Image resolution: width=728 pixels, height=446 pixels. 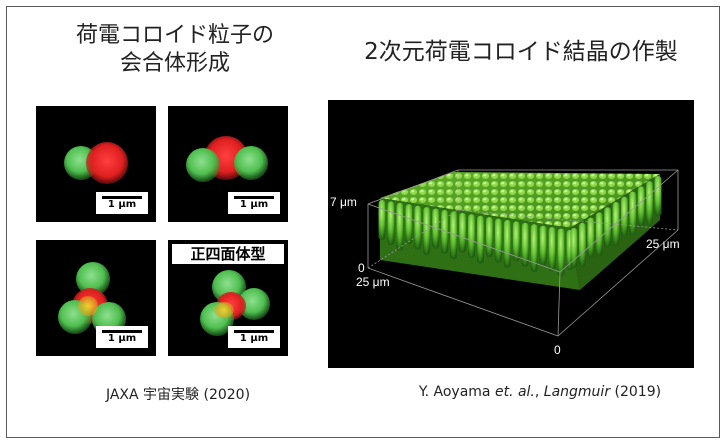 I want to click on caption-journal: Langmuir, so click(x=577, y=392).